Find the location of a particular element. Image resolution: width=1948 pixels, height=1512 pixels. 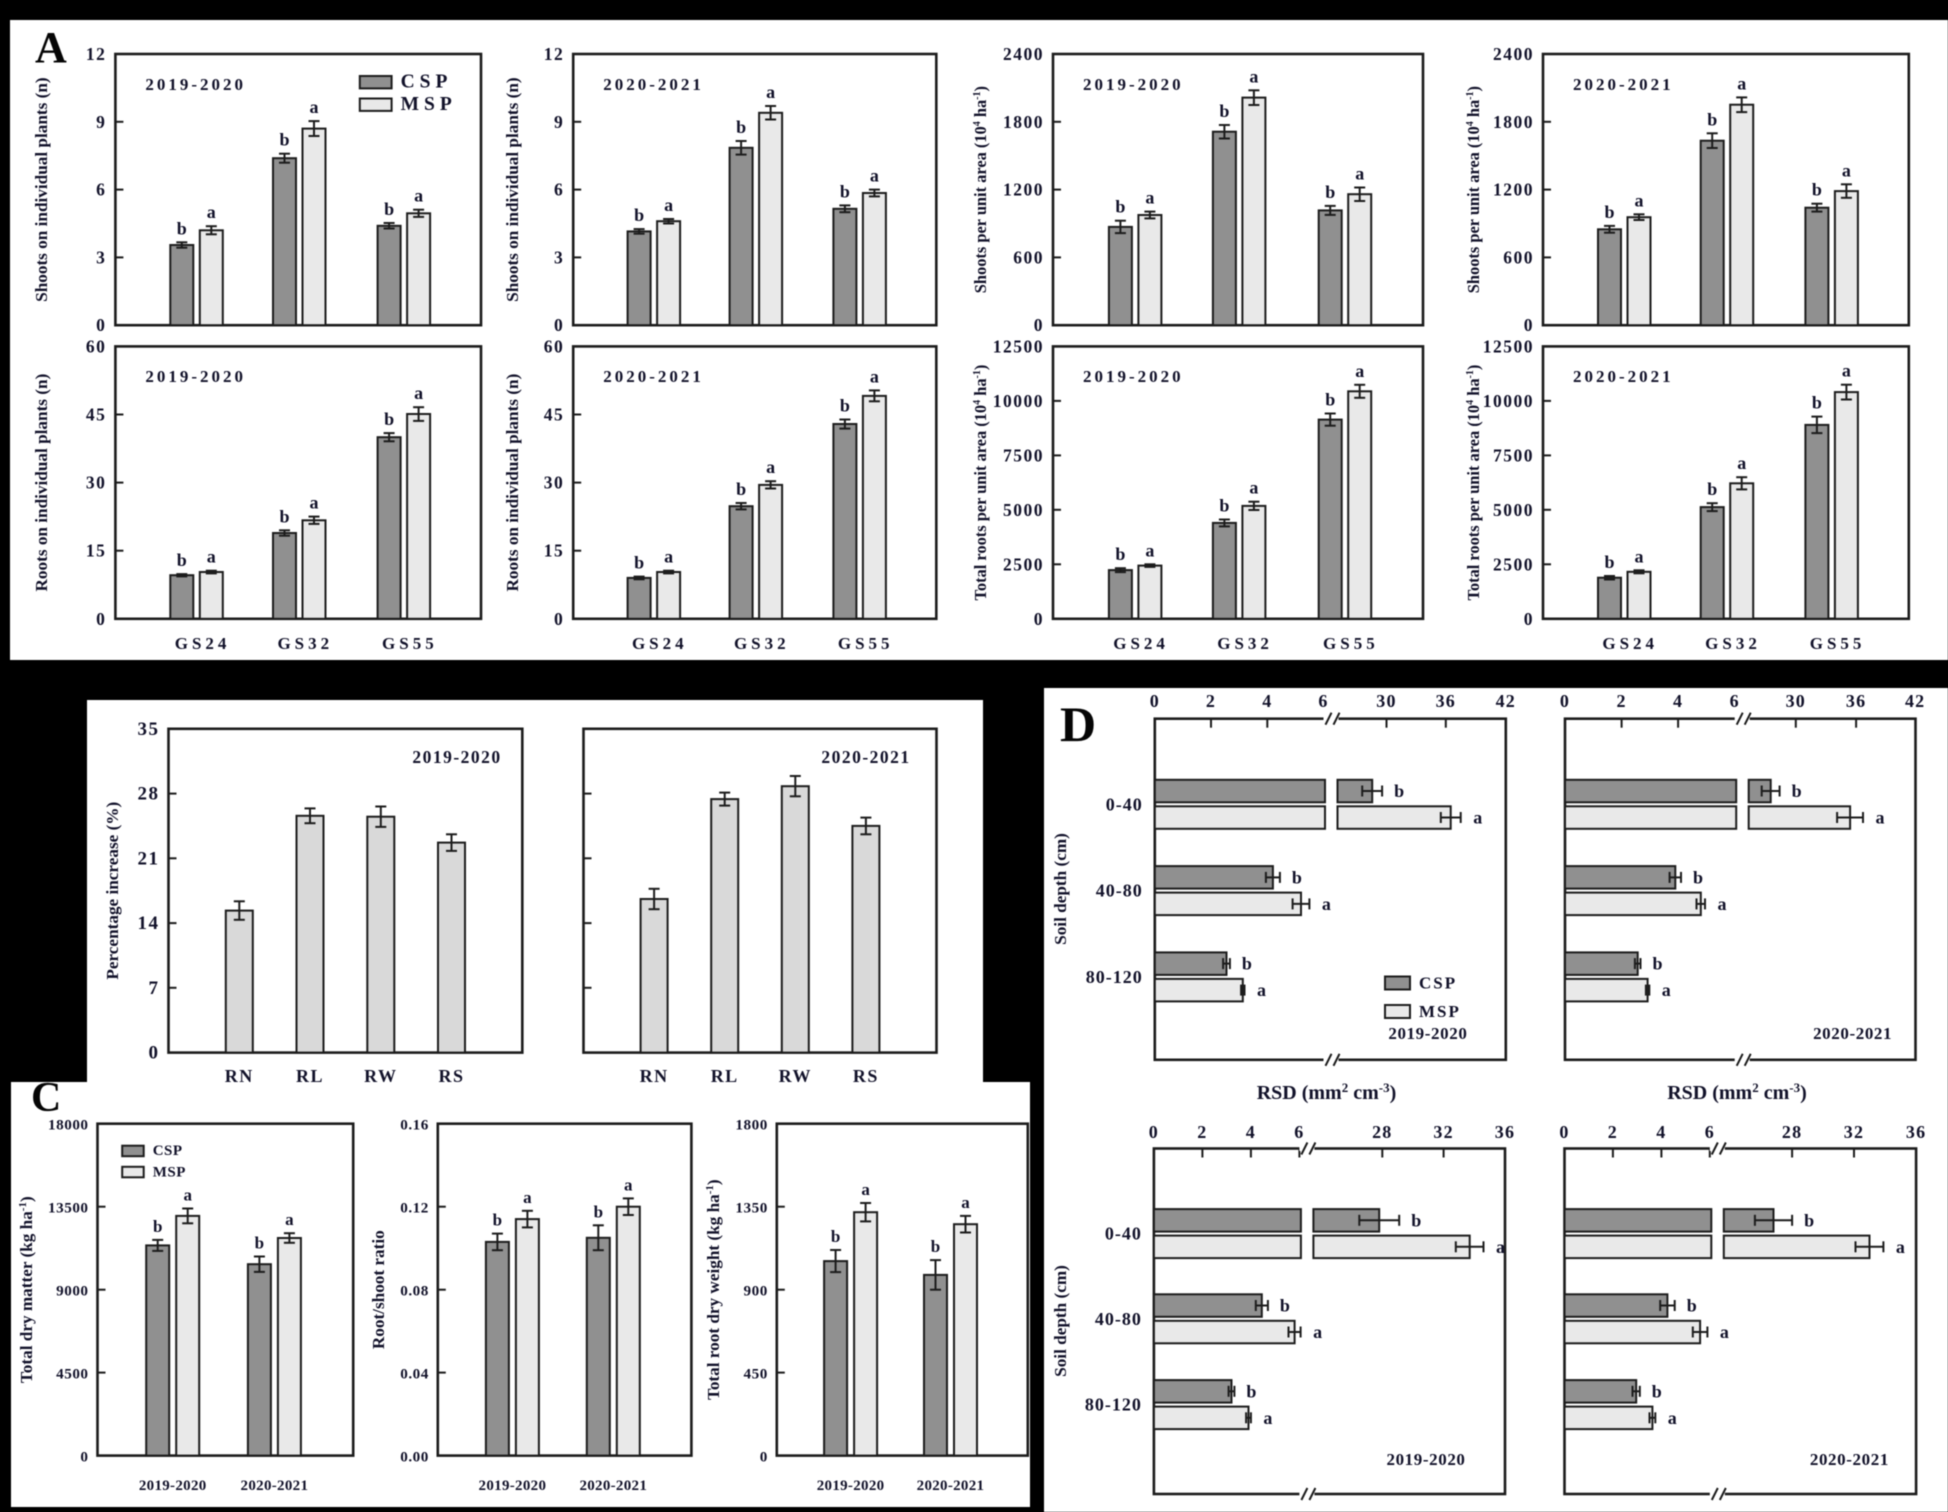

svg-text: 10000 is located at coordinates (1508, 401).